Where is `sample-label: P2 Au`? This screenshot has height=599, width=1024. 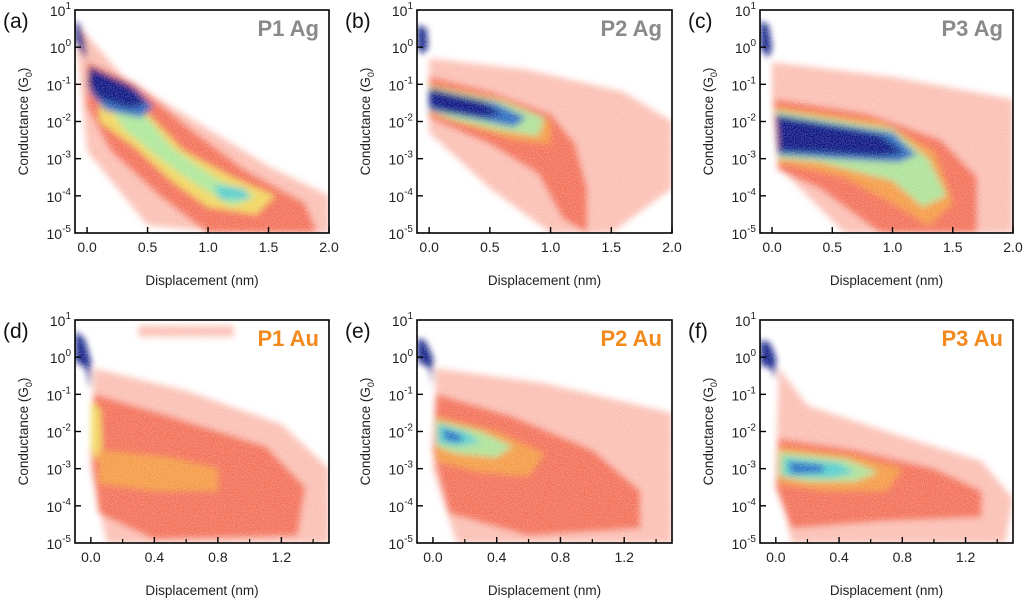 sample-label: P2 Au is located at coordinates (631, 338).